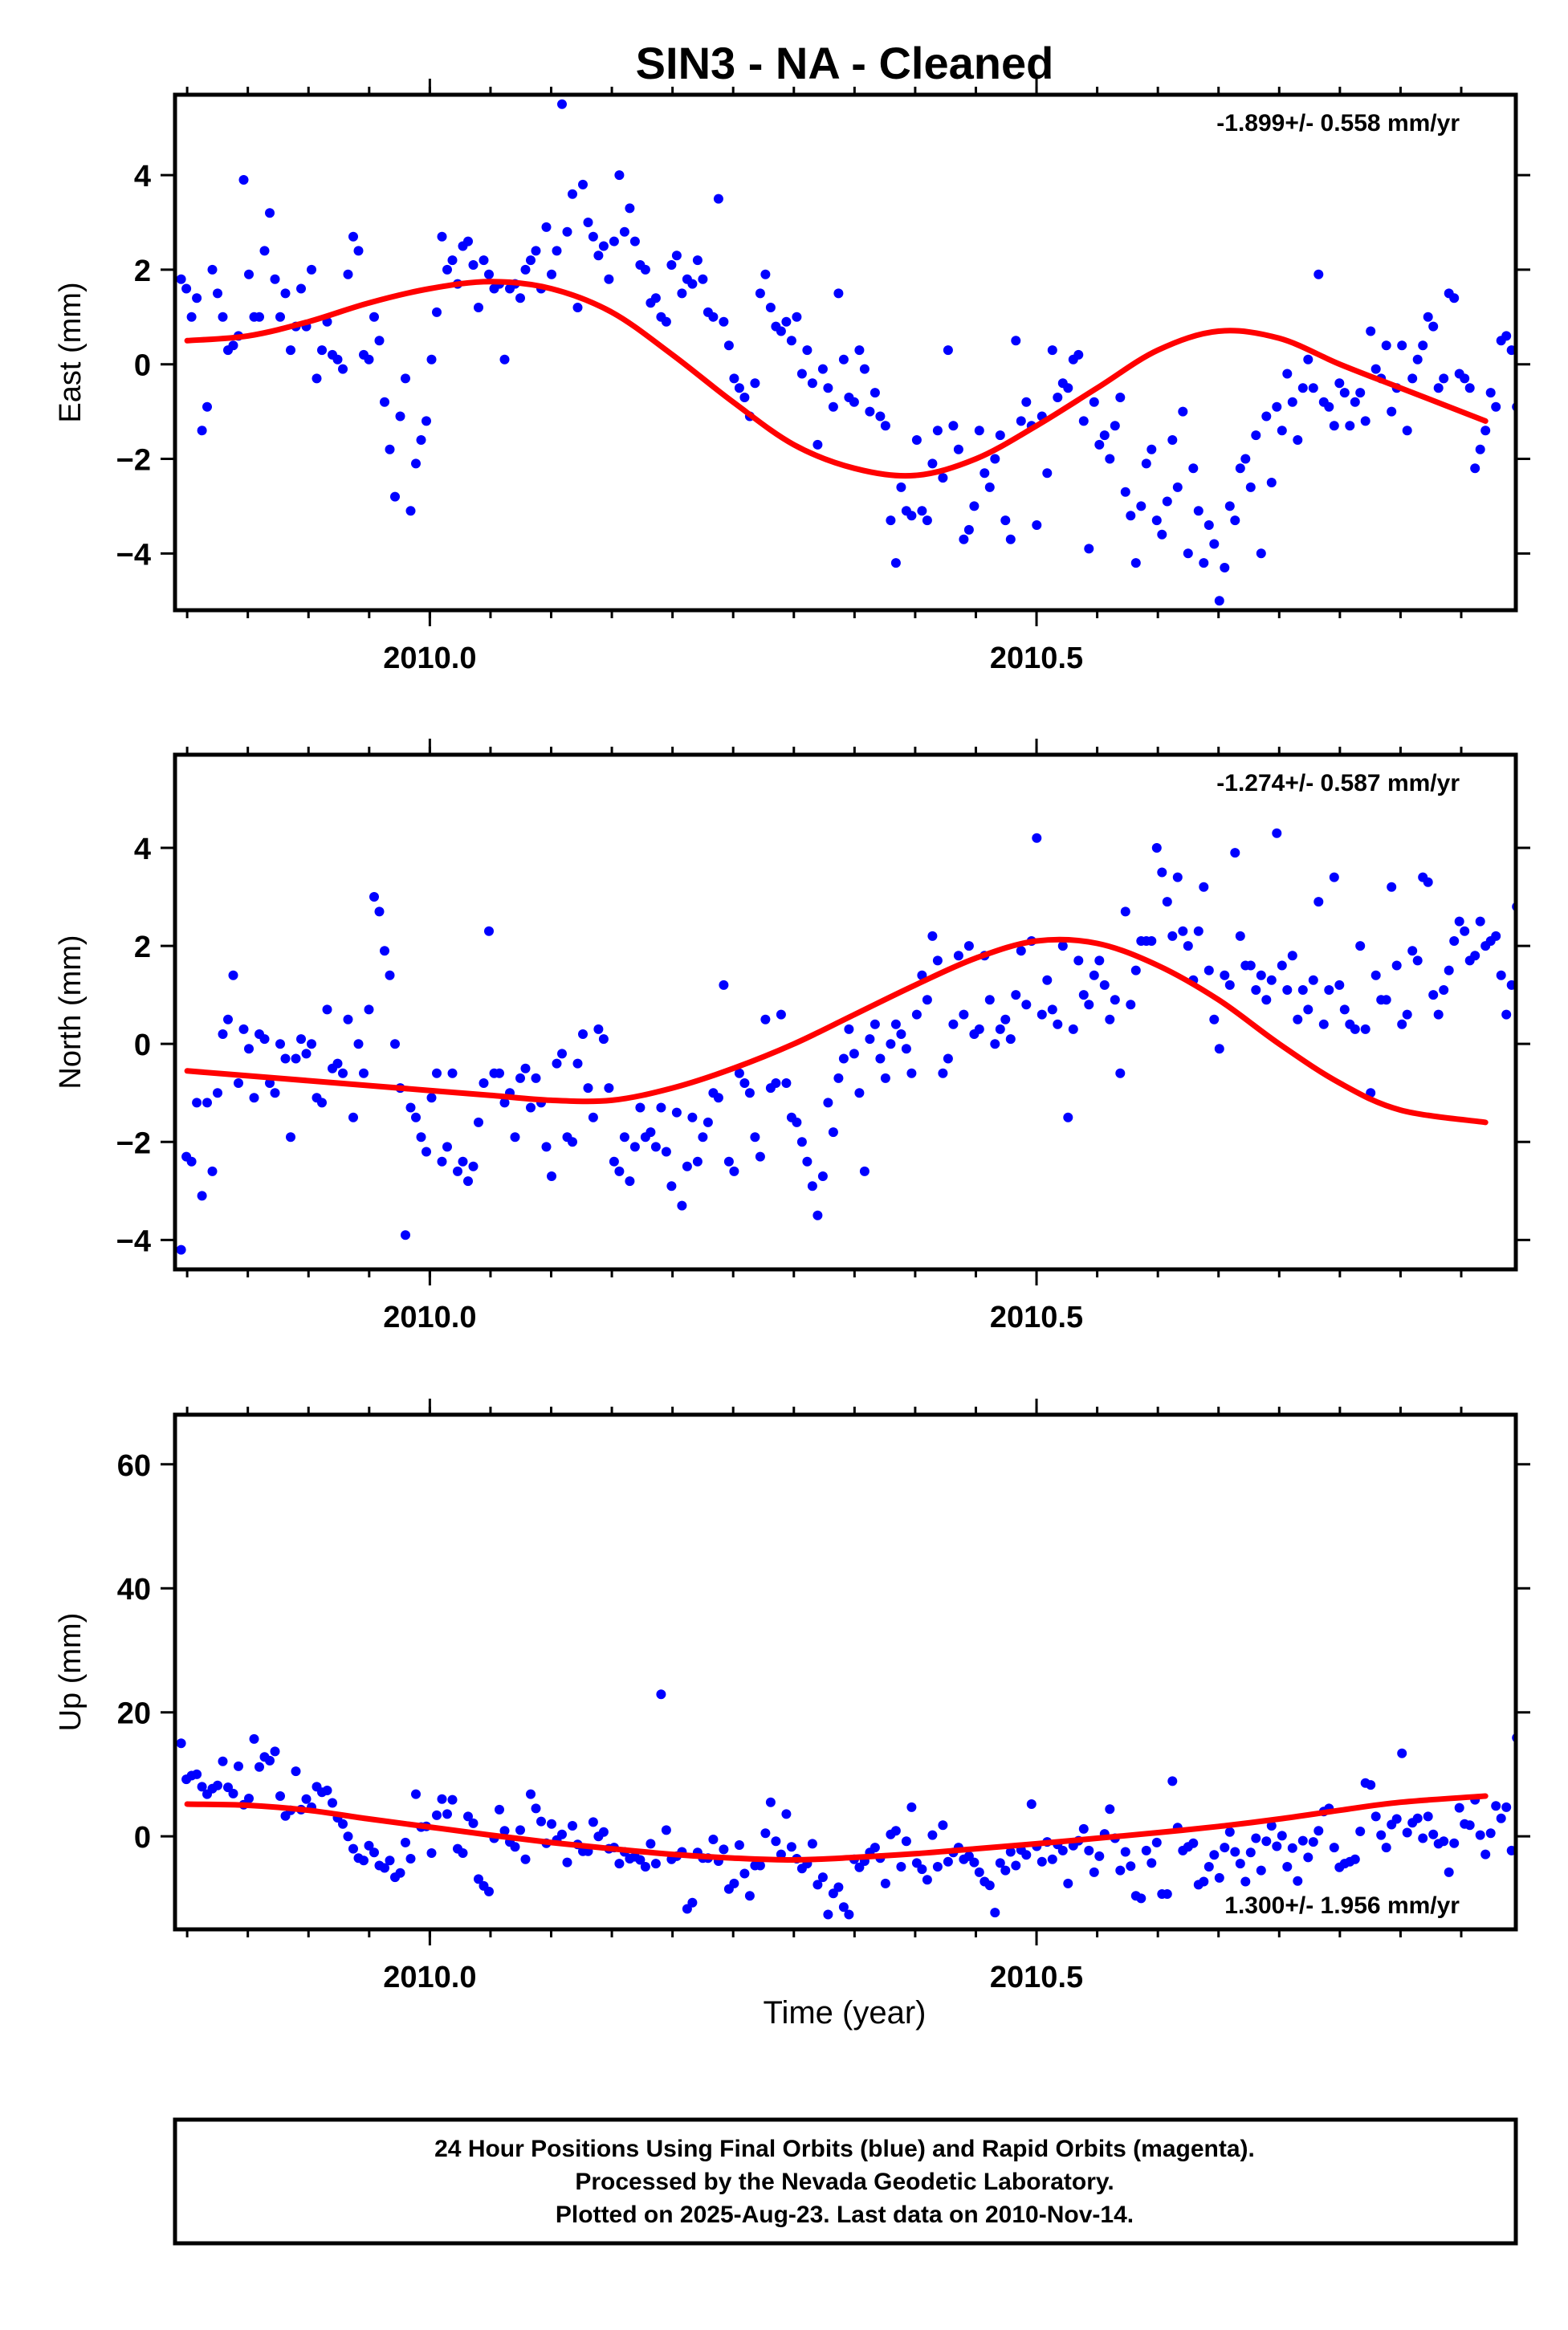  What do you see at coordinates (134, 1466) in the screenshot?
I see `y-tick-label: 60` at bounding box center [134, 1466].